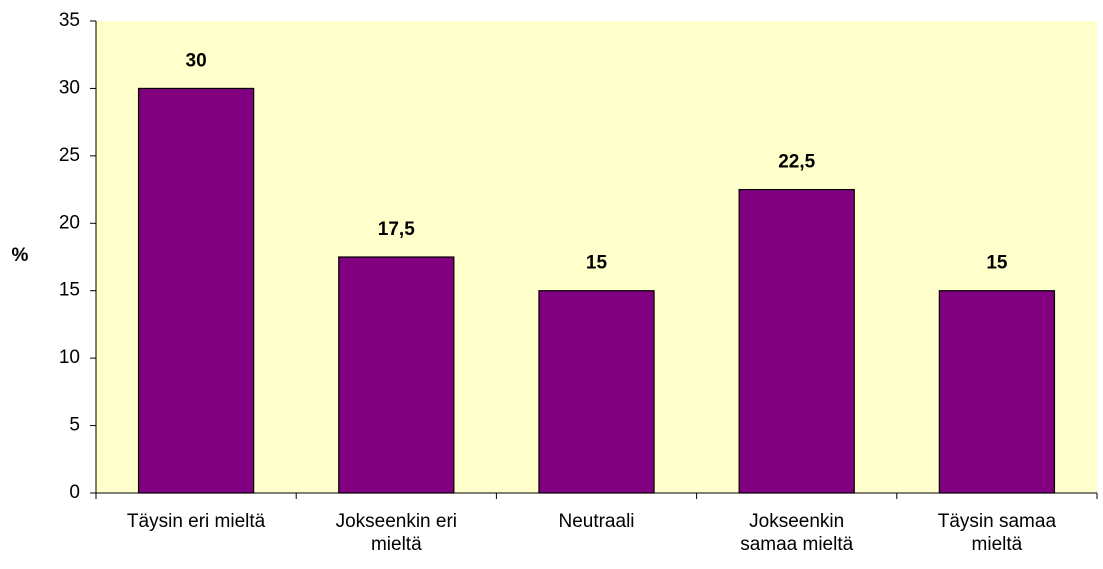 The image size is (1103, 569). I want to click on value-label: 22,5, so click(796, 162).